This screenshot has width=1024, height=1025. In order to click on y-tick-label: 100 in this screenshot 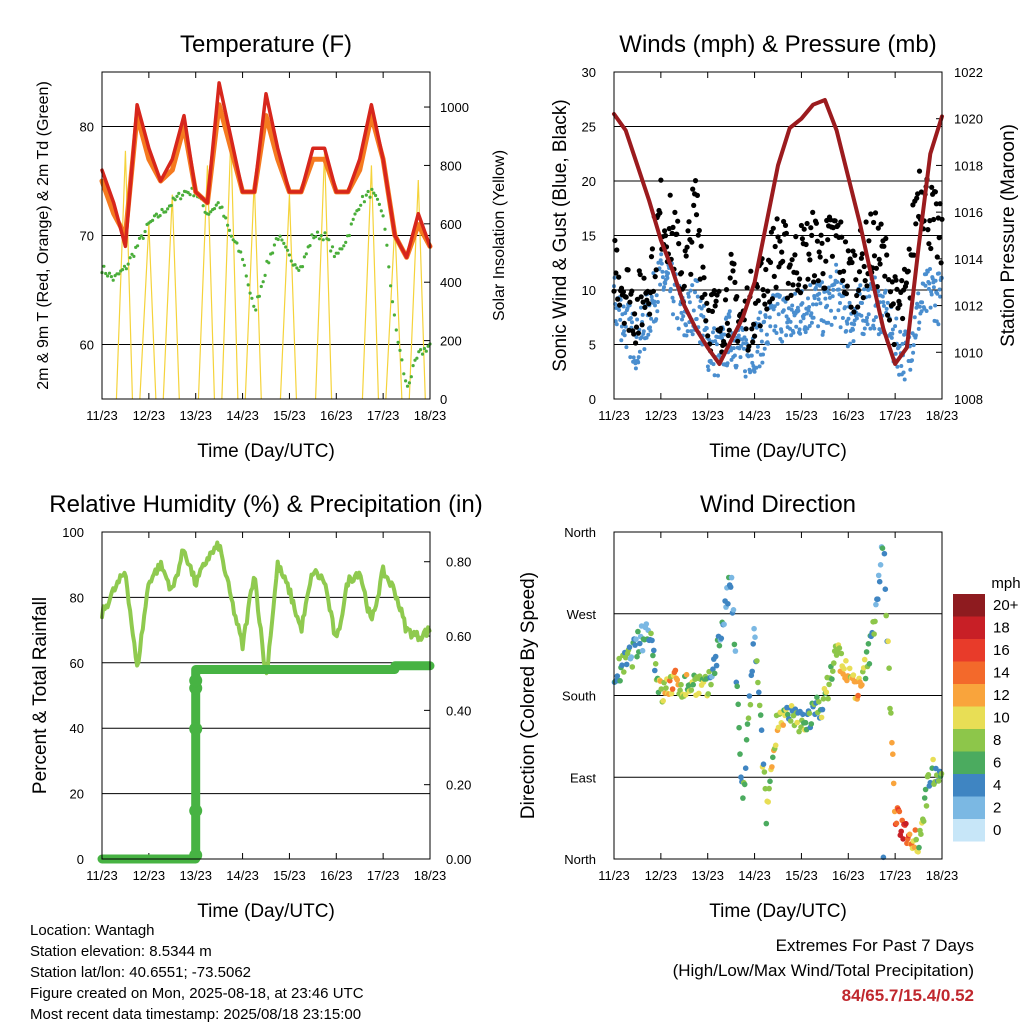, I will do `click(73, 532)`.